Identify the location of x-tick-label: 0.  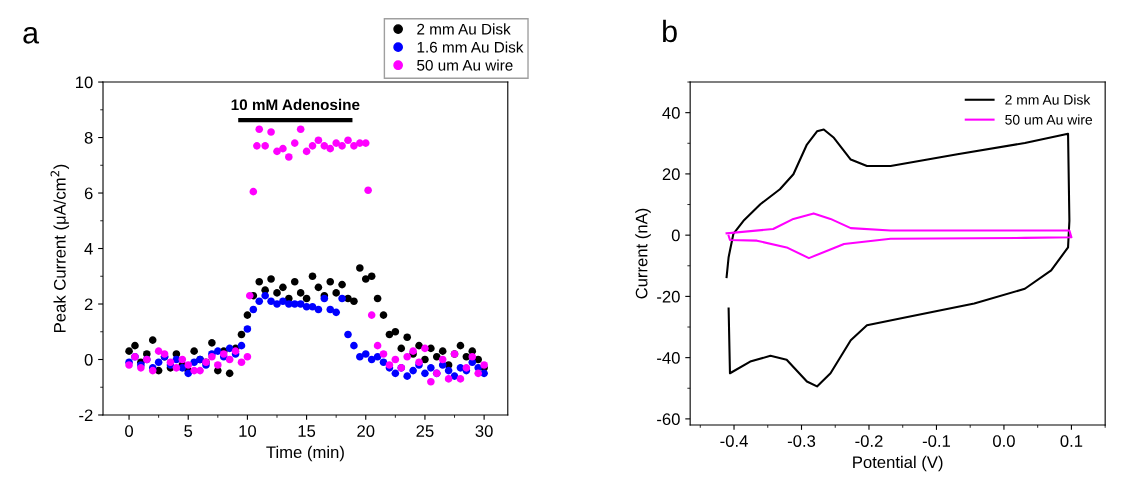
(129, 431).